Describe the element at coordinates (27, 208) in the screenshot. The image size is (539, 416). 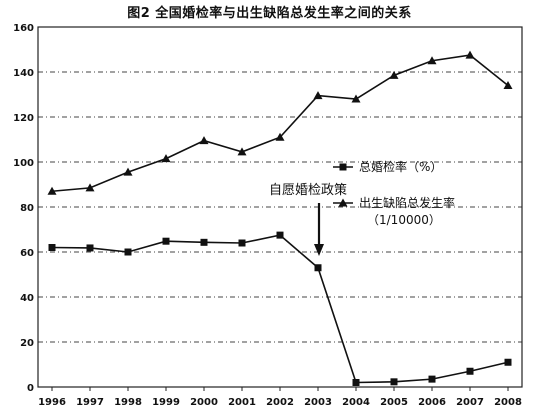
I see `y-tick-label: 80` at that location.